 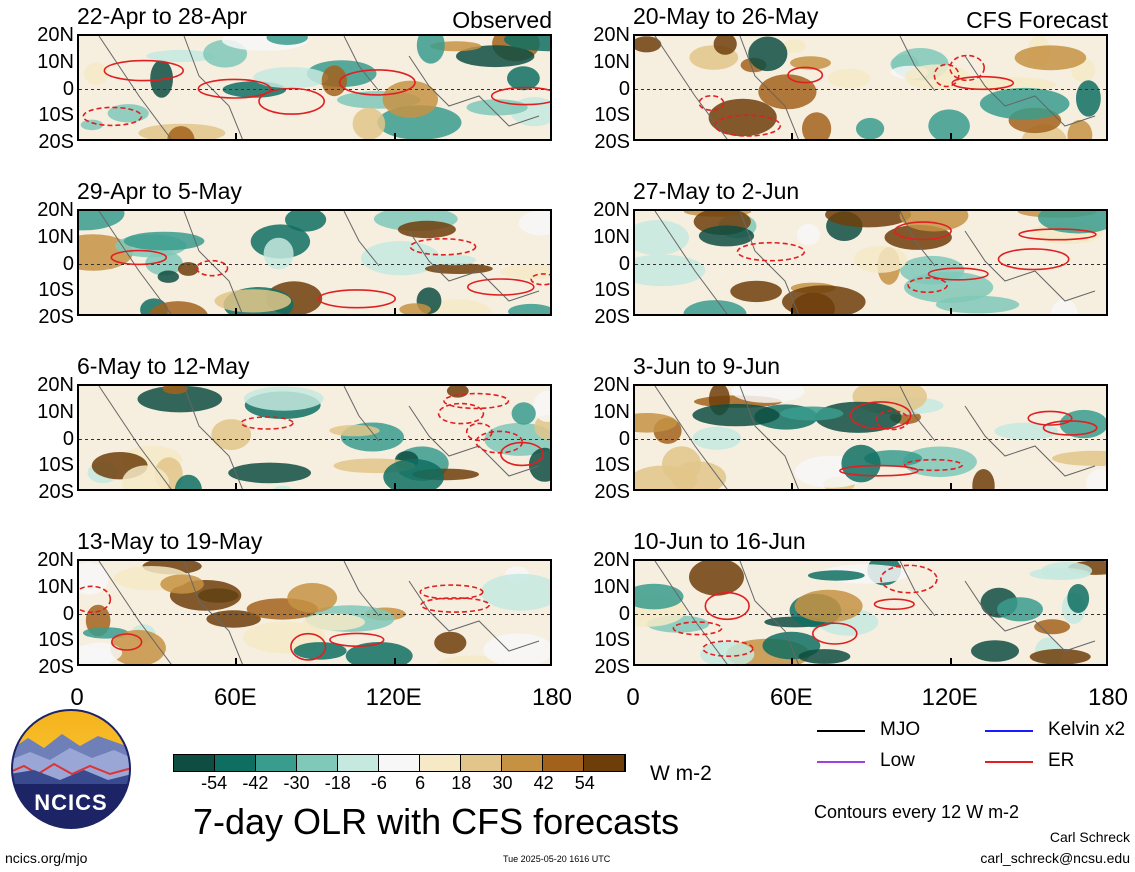 I want to click on colorbar, so click(x=399, y=763).